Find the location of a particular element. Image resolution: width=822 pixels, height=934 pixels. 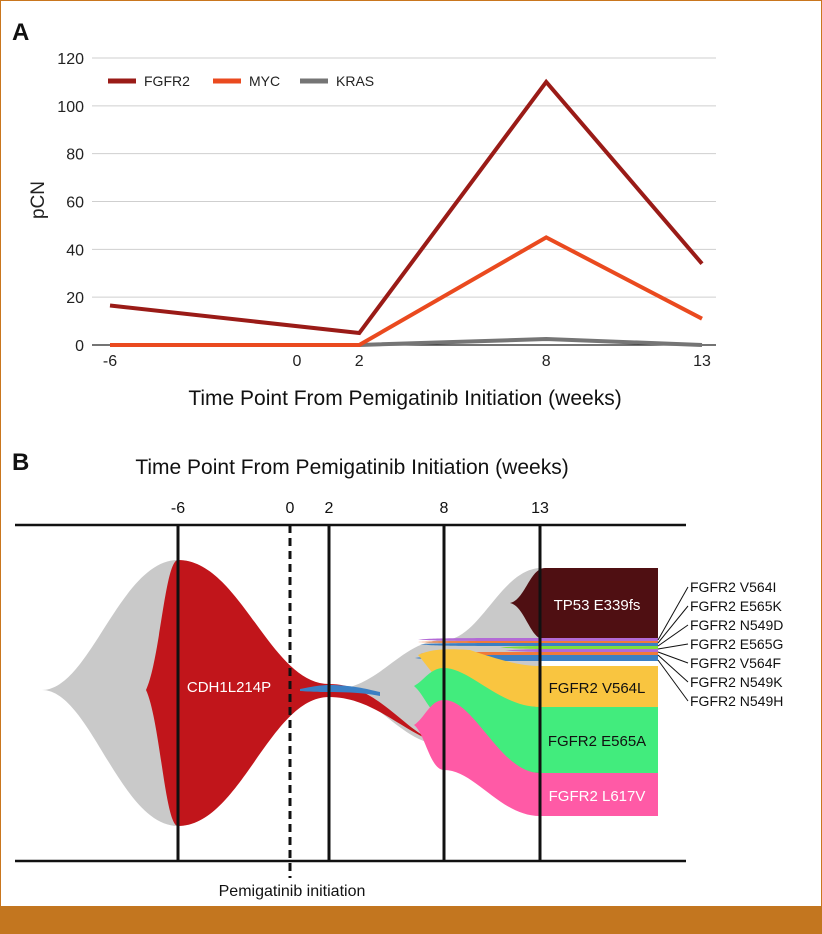

legend-label-fgfr2: FGFR2 is located at coordinates (167, 81).